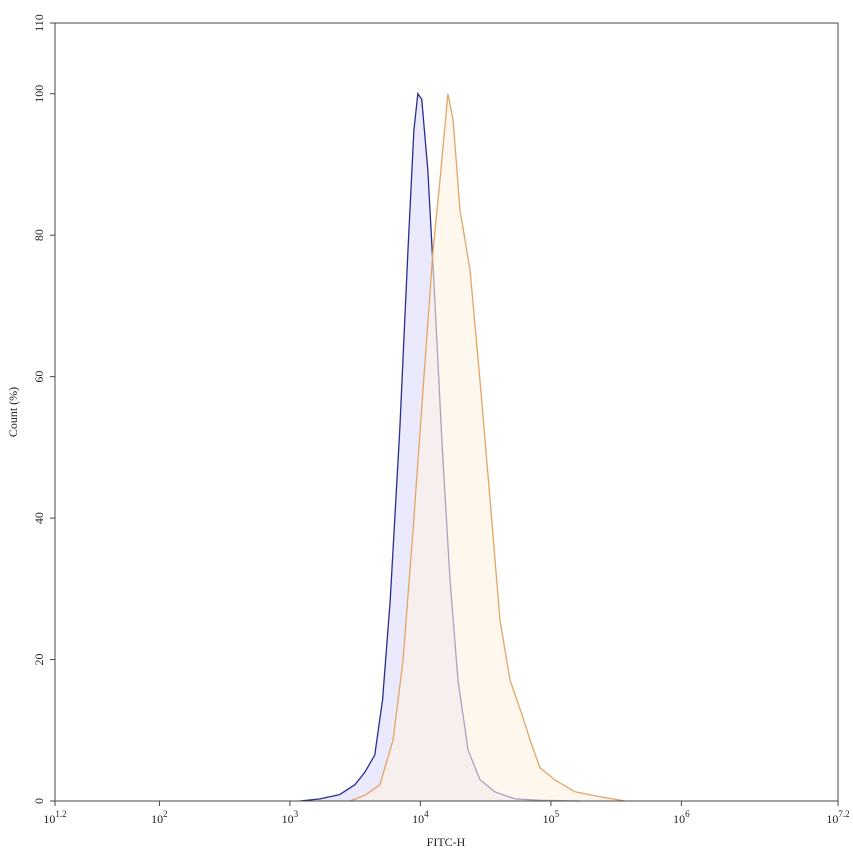 This screenshot has width=853, height=861. I want to click on y-axis-label: Count (%), so click(13, 412).